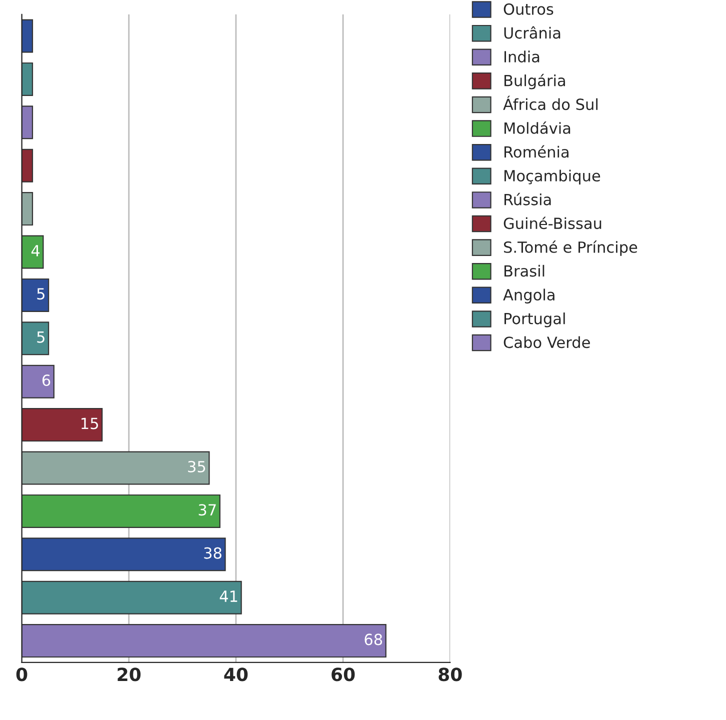 This screenshot has width=726, height=720. Describe the element at coordinates (571, 248) in the screenshot. I see `legend-label: S.Tomé e Príncipe` at that location.